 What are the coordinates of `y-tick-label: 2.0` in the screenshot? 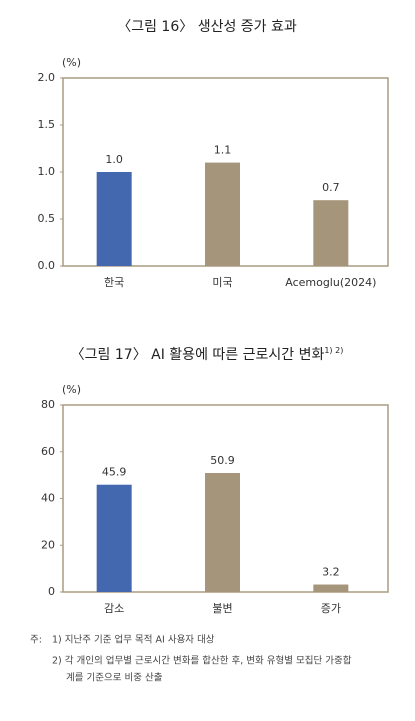 It's located at (47, 77).